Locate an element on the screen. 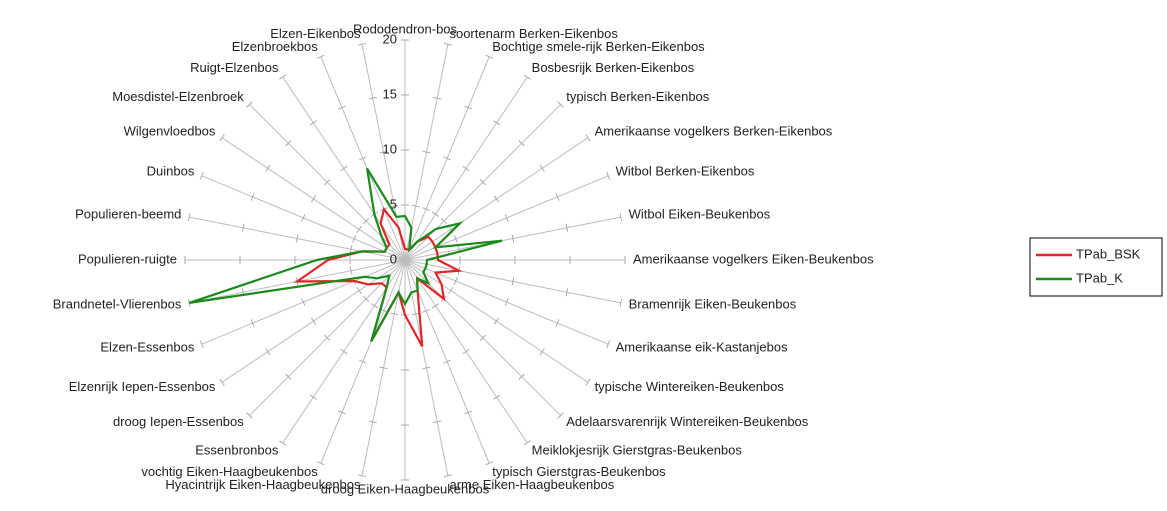 The image size is (1167, 511). axis-label: Amerikaanse vogelkers Eiken-Beukenbos is located at coordinates (753, 258).